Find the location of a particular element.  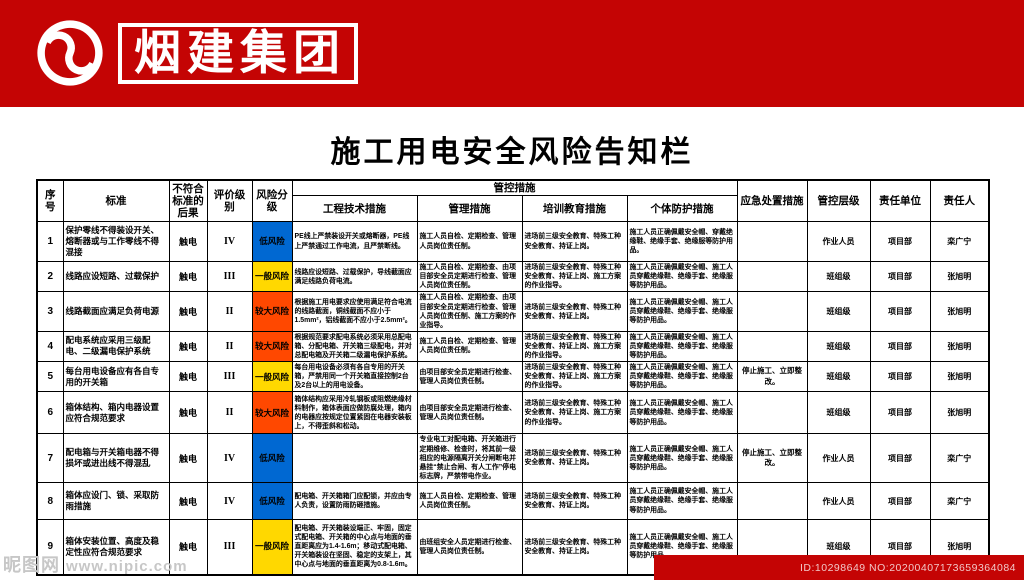

cell-row-number: 7 is located at coordinates (50, 458).